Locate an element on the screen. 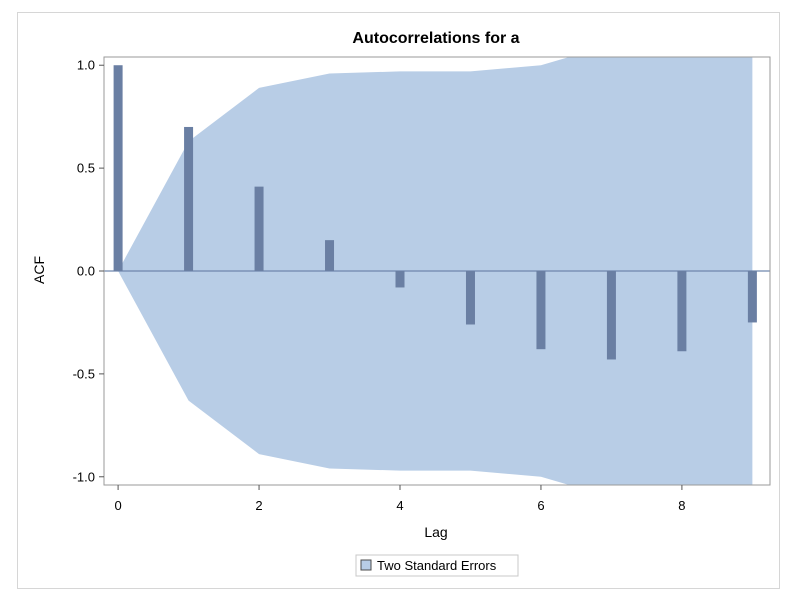 The height and width of the screenshot is (594, 798). legend-box is located at coordinates (437, 565).